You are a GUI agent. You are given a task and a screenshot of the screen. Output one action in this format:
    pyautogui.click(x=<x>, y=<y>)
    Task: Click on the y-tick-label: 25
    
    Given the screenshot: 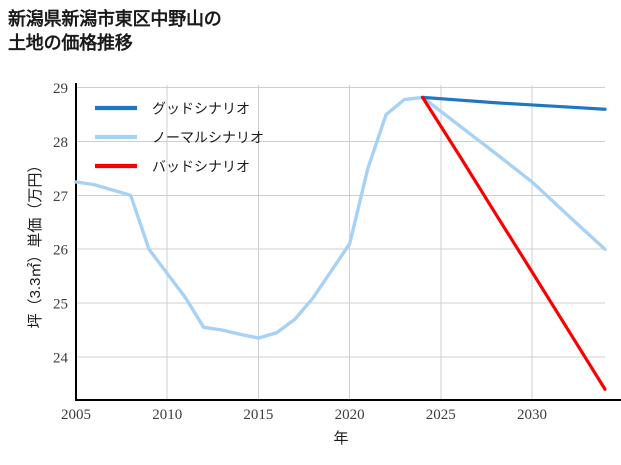 What is the action you would take?
    pyautogui.click(x=60, y=305)
    